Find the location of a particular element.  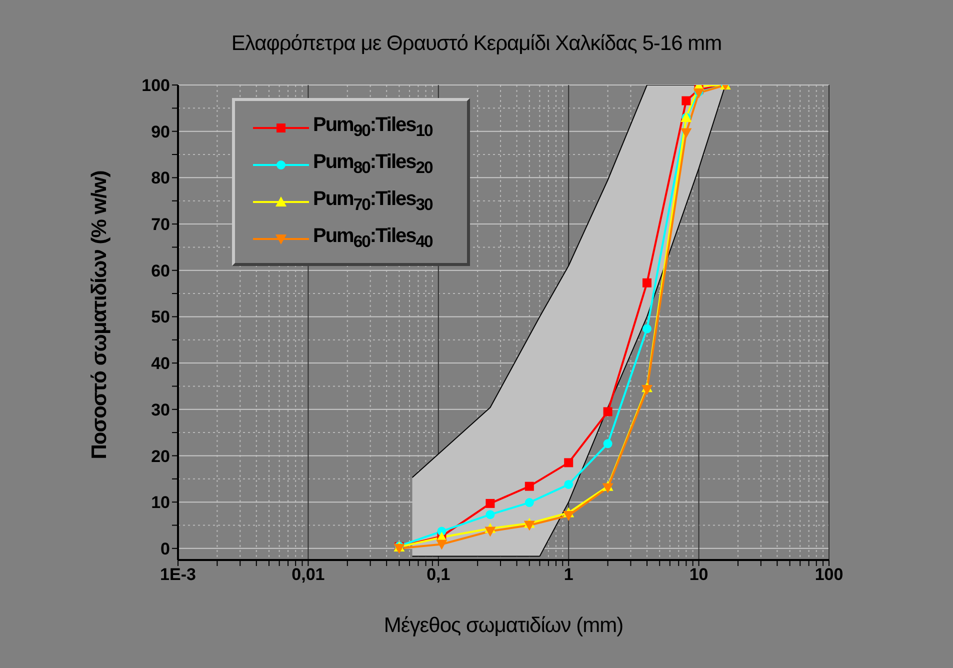

y-axis-title: Ποσοστό σωματιδίων (% w/w) is located at coordinates (100, 316).